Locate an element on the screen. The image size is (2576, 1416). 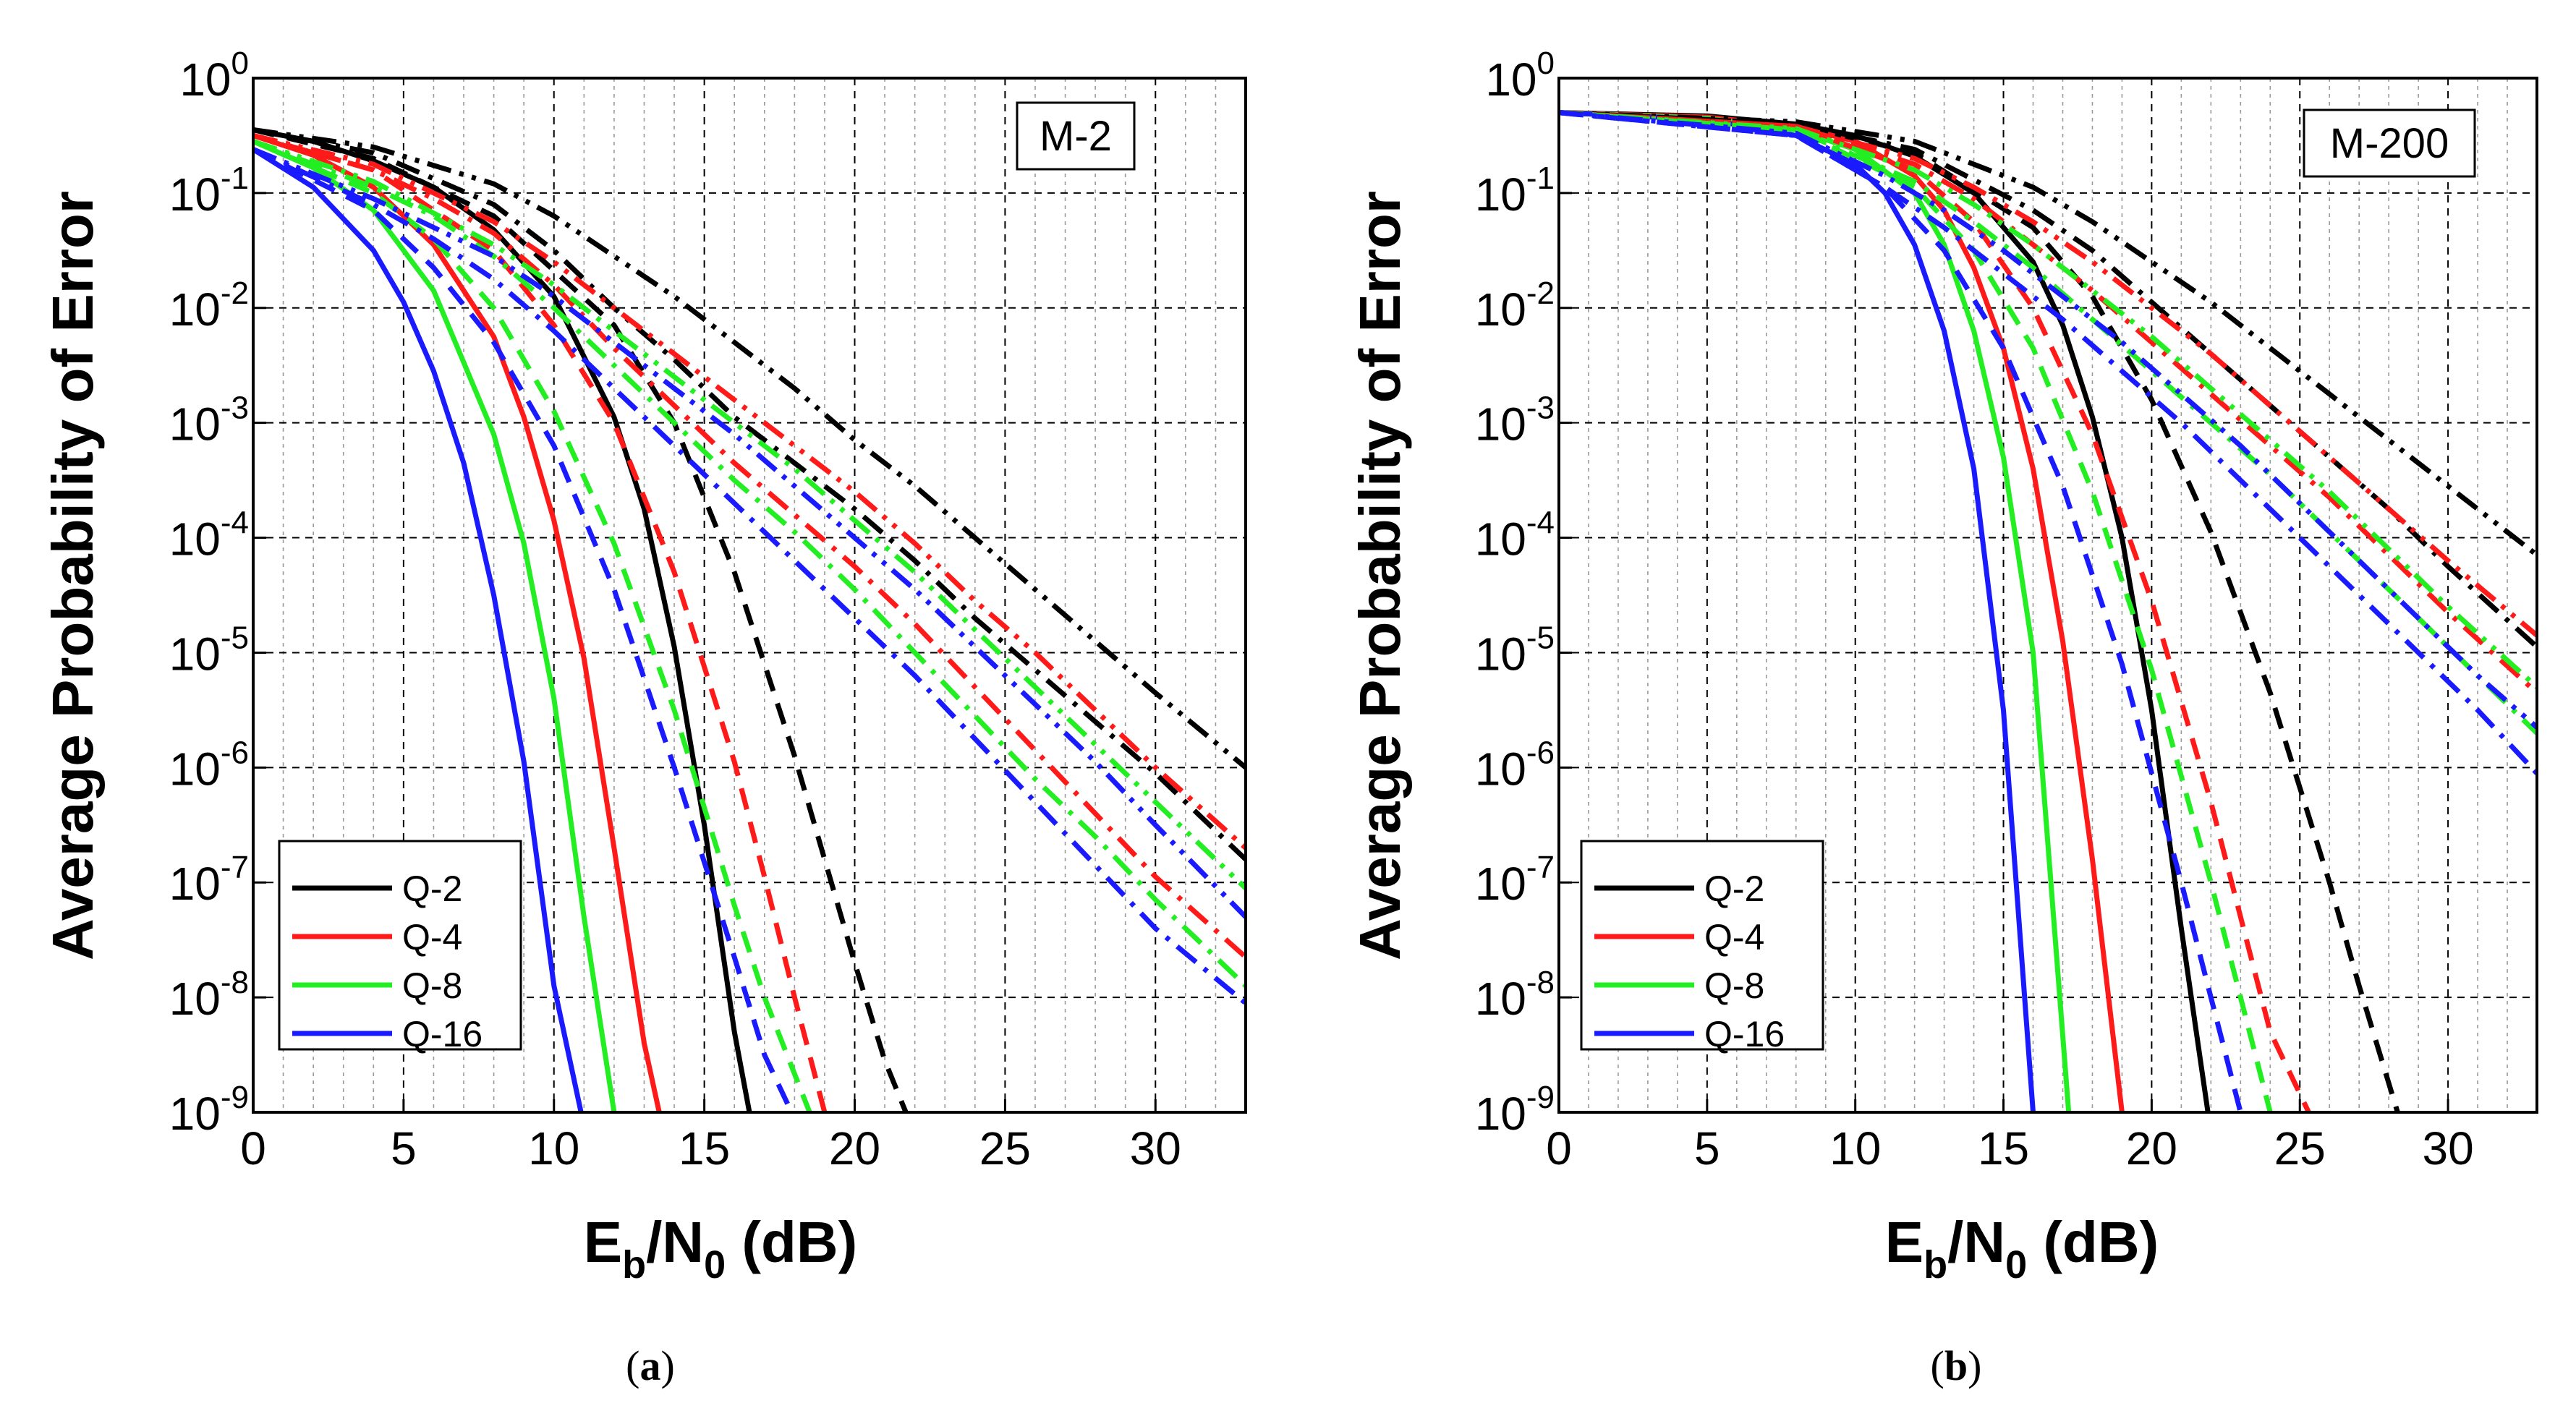
legend-label-q8-b: Q-8 is located at coordinates (1734, 985).